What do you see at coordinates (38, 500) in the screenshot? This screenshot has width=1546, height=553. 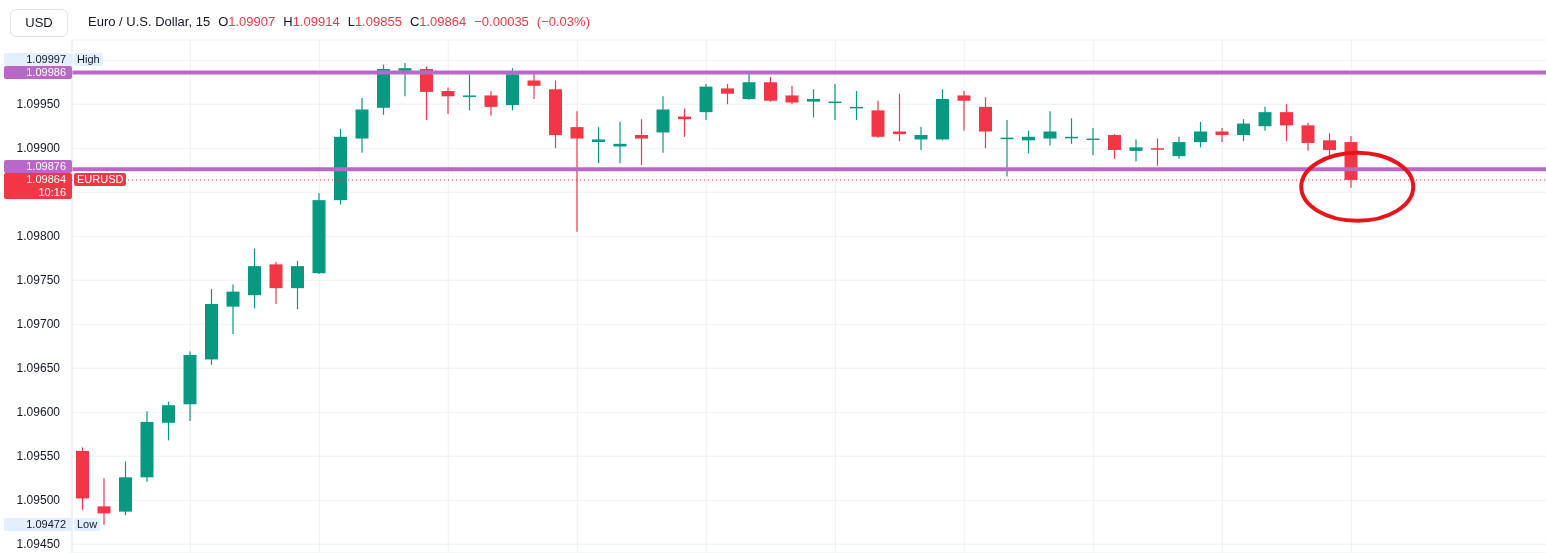 I see `y-tick-label: 1.09500` at bounding box center [38, 500].